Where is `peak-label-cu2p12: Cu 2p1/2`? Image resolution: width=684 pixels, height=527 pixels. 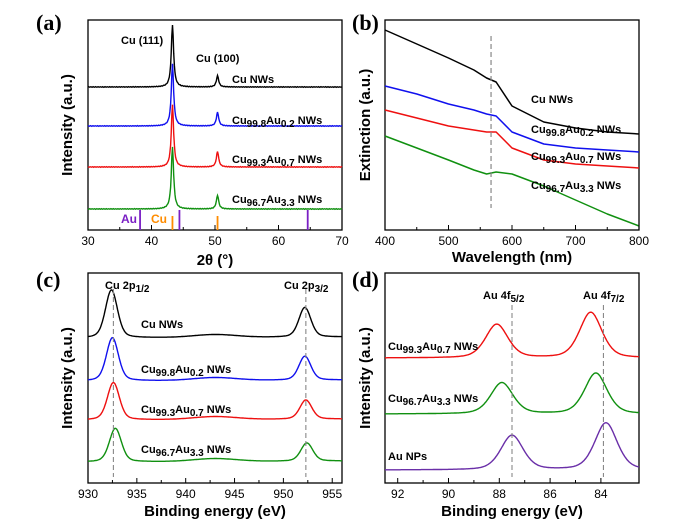
peak-label-cu2p12: Cu 2p1/2 is located at coordinates (127, 287).